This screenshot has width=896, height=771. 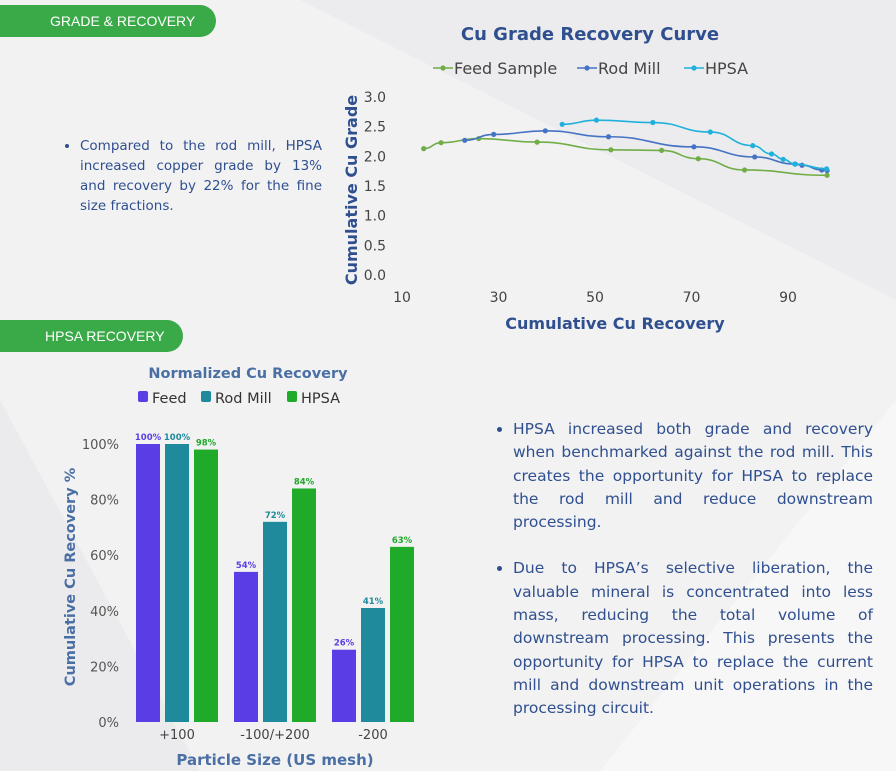 I want to click on section-label-text: GRADE & RECOVERY, so click(x=123, y=21).